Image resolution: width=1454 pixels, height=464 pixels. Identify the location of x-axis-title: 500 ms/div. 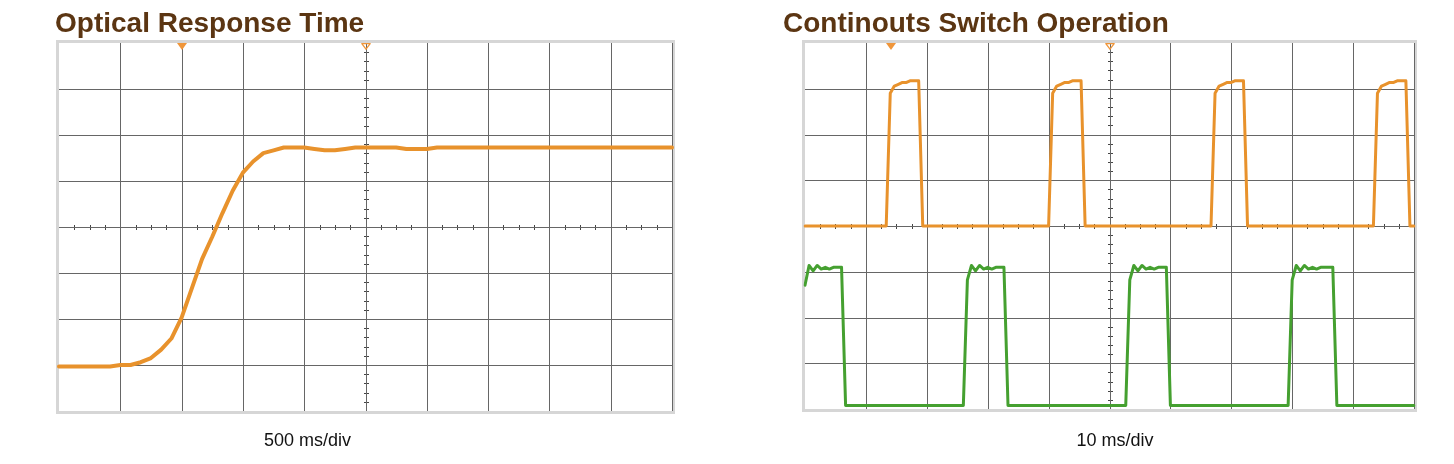
(307, 440).